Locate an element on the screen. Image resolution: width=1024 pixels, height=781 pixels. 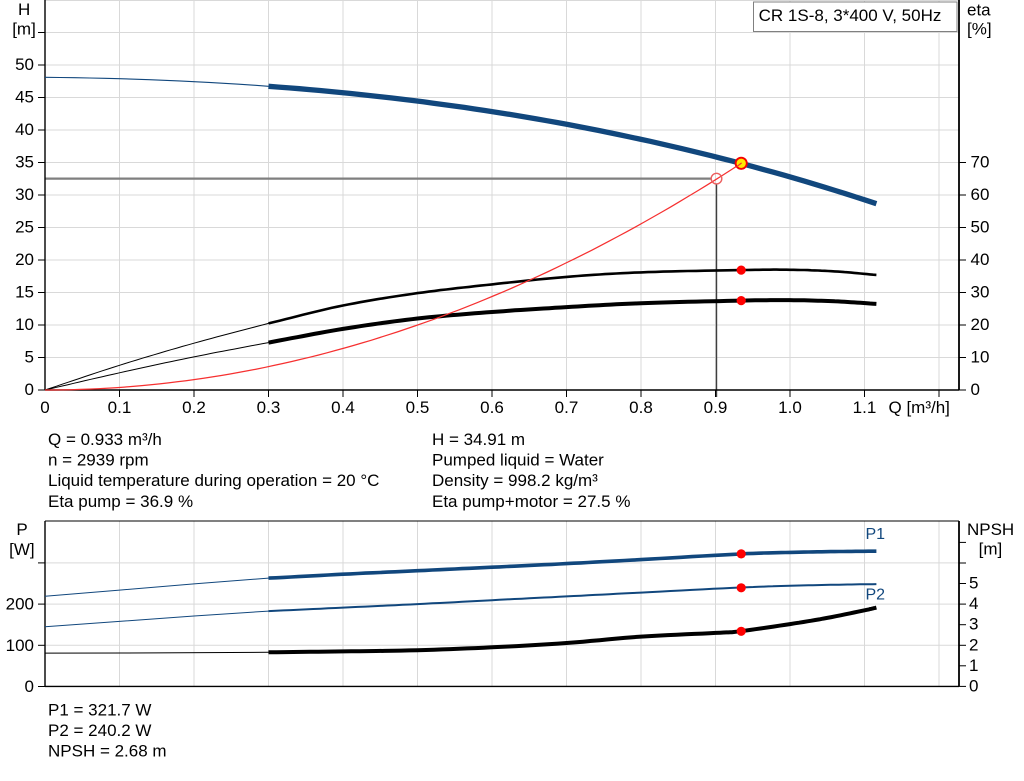
svg-text: 0.2 is located at coordinates (194, 407).